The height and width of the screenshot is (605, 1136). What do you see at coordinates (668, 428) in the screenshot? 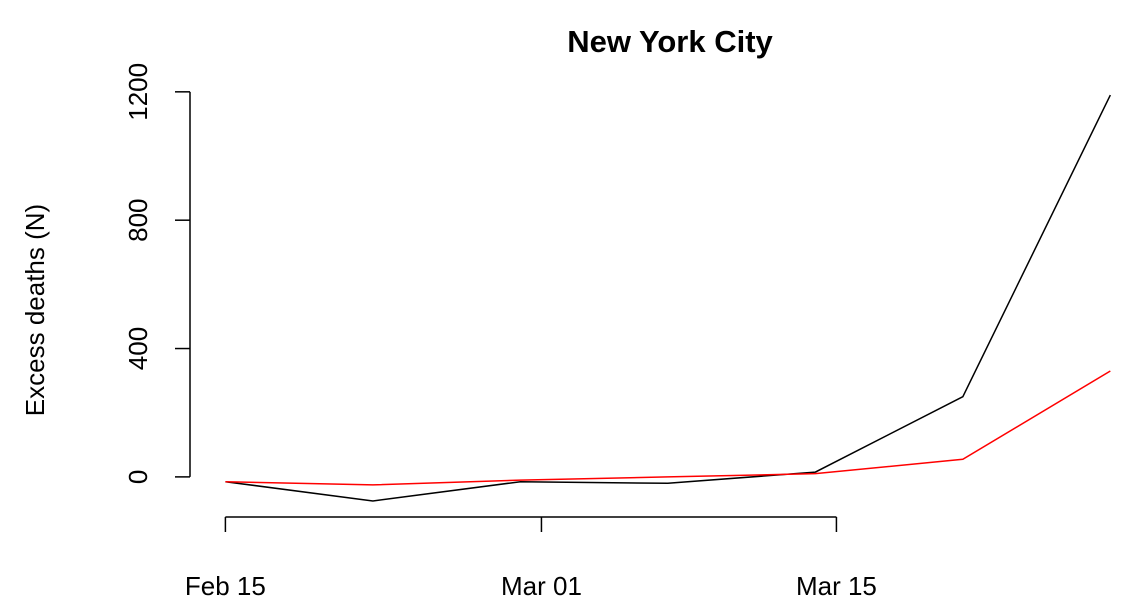
I see `series-line` at bounding box center [668, 428].